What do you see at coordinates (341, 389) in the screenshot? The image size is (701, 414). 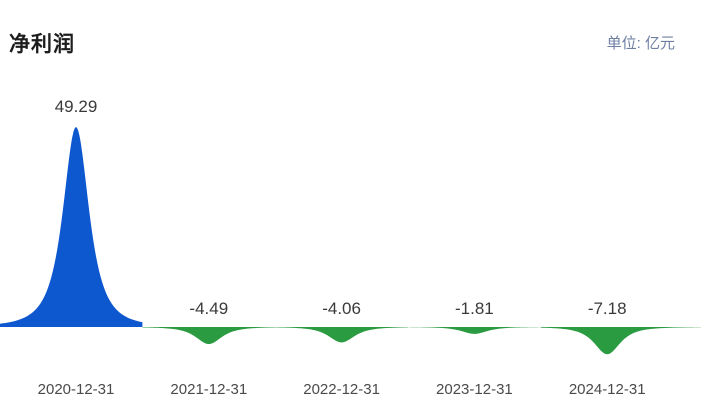 I see `x-axis-label: 2022-12-31` at bounding box center [341, 389].